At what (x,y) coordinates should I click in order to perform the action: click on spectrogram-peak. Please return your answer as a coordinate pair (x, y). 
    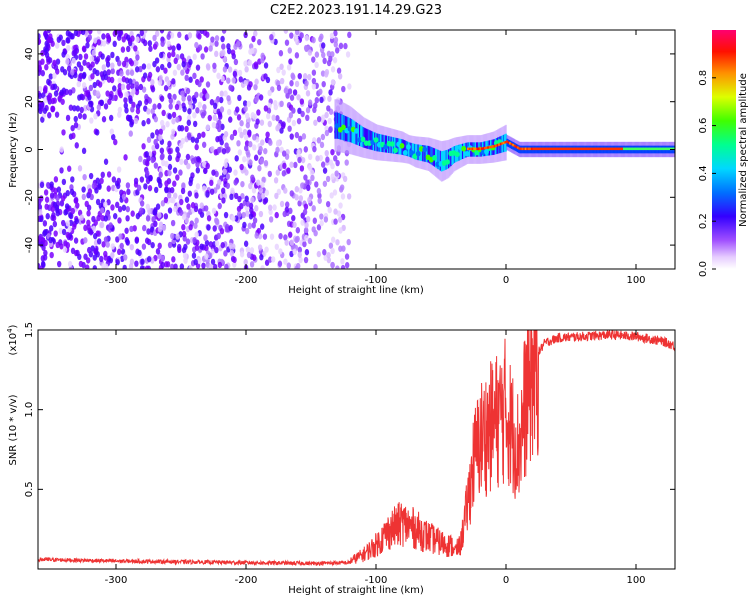
    Looking at the image, I should click on (402, 145).